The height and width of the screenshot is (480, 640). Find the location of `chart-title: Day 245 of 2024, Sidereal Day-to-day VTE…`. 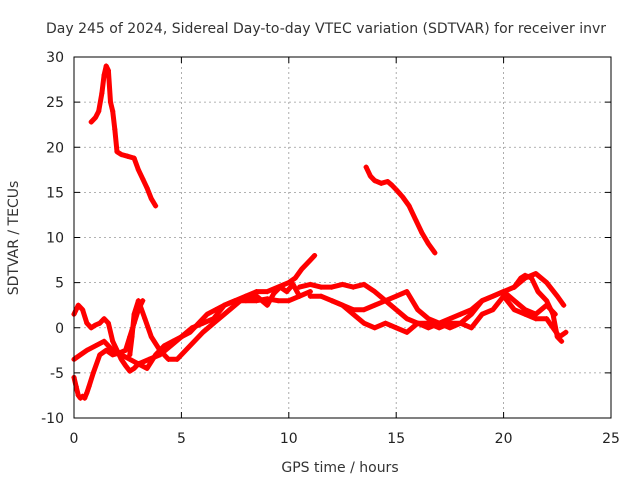

chart-title: Day 245 of 2024, Sidereal Day-to-day VTE… is located at coordinates (326, 29).